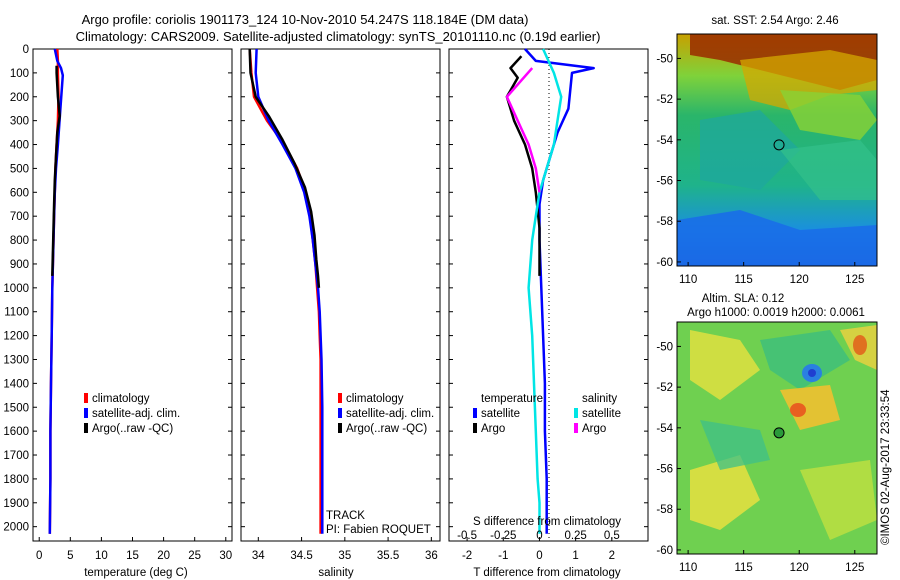 This screenshot has width=900, height=580. I want to click on map-x-tick-label: 115, so click(743, 568).